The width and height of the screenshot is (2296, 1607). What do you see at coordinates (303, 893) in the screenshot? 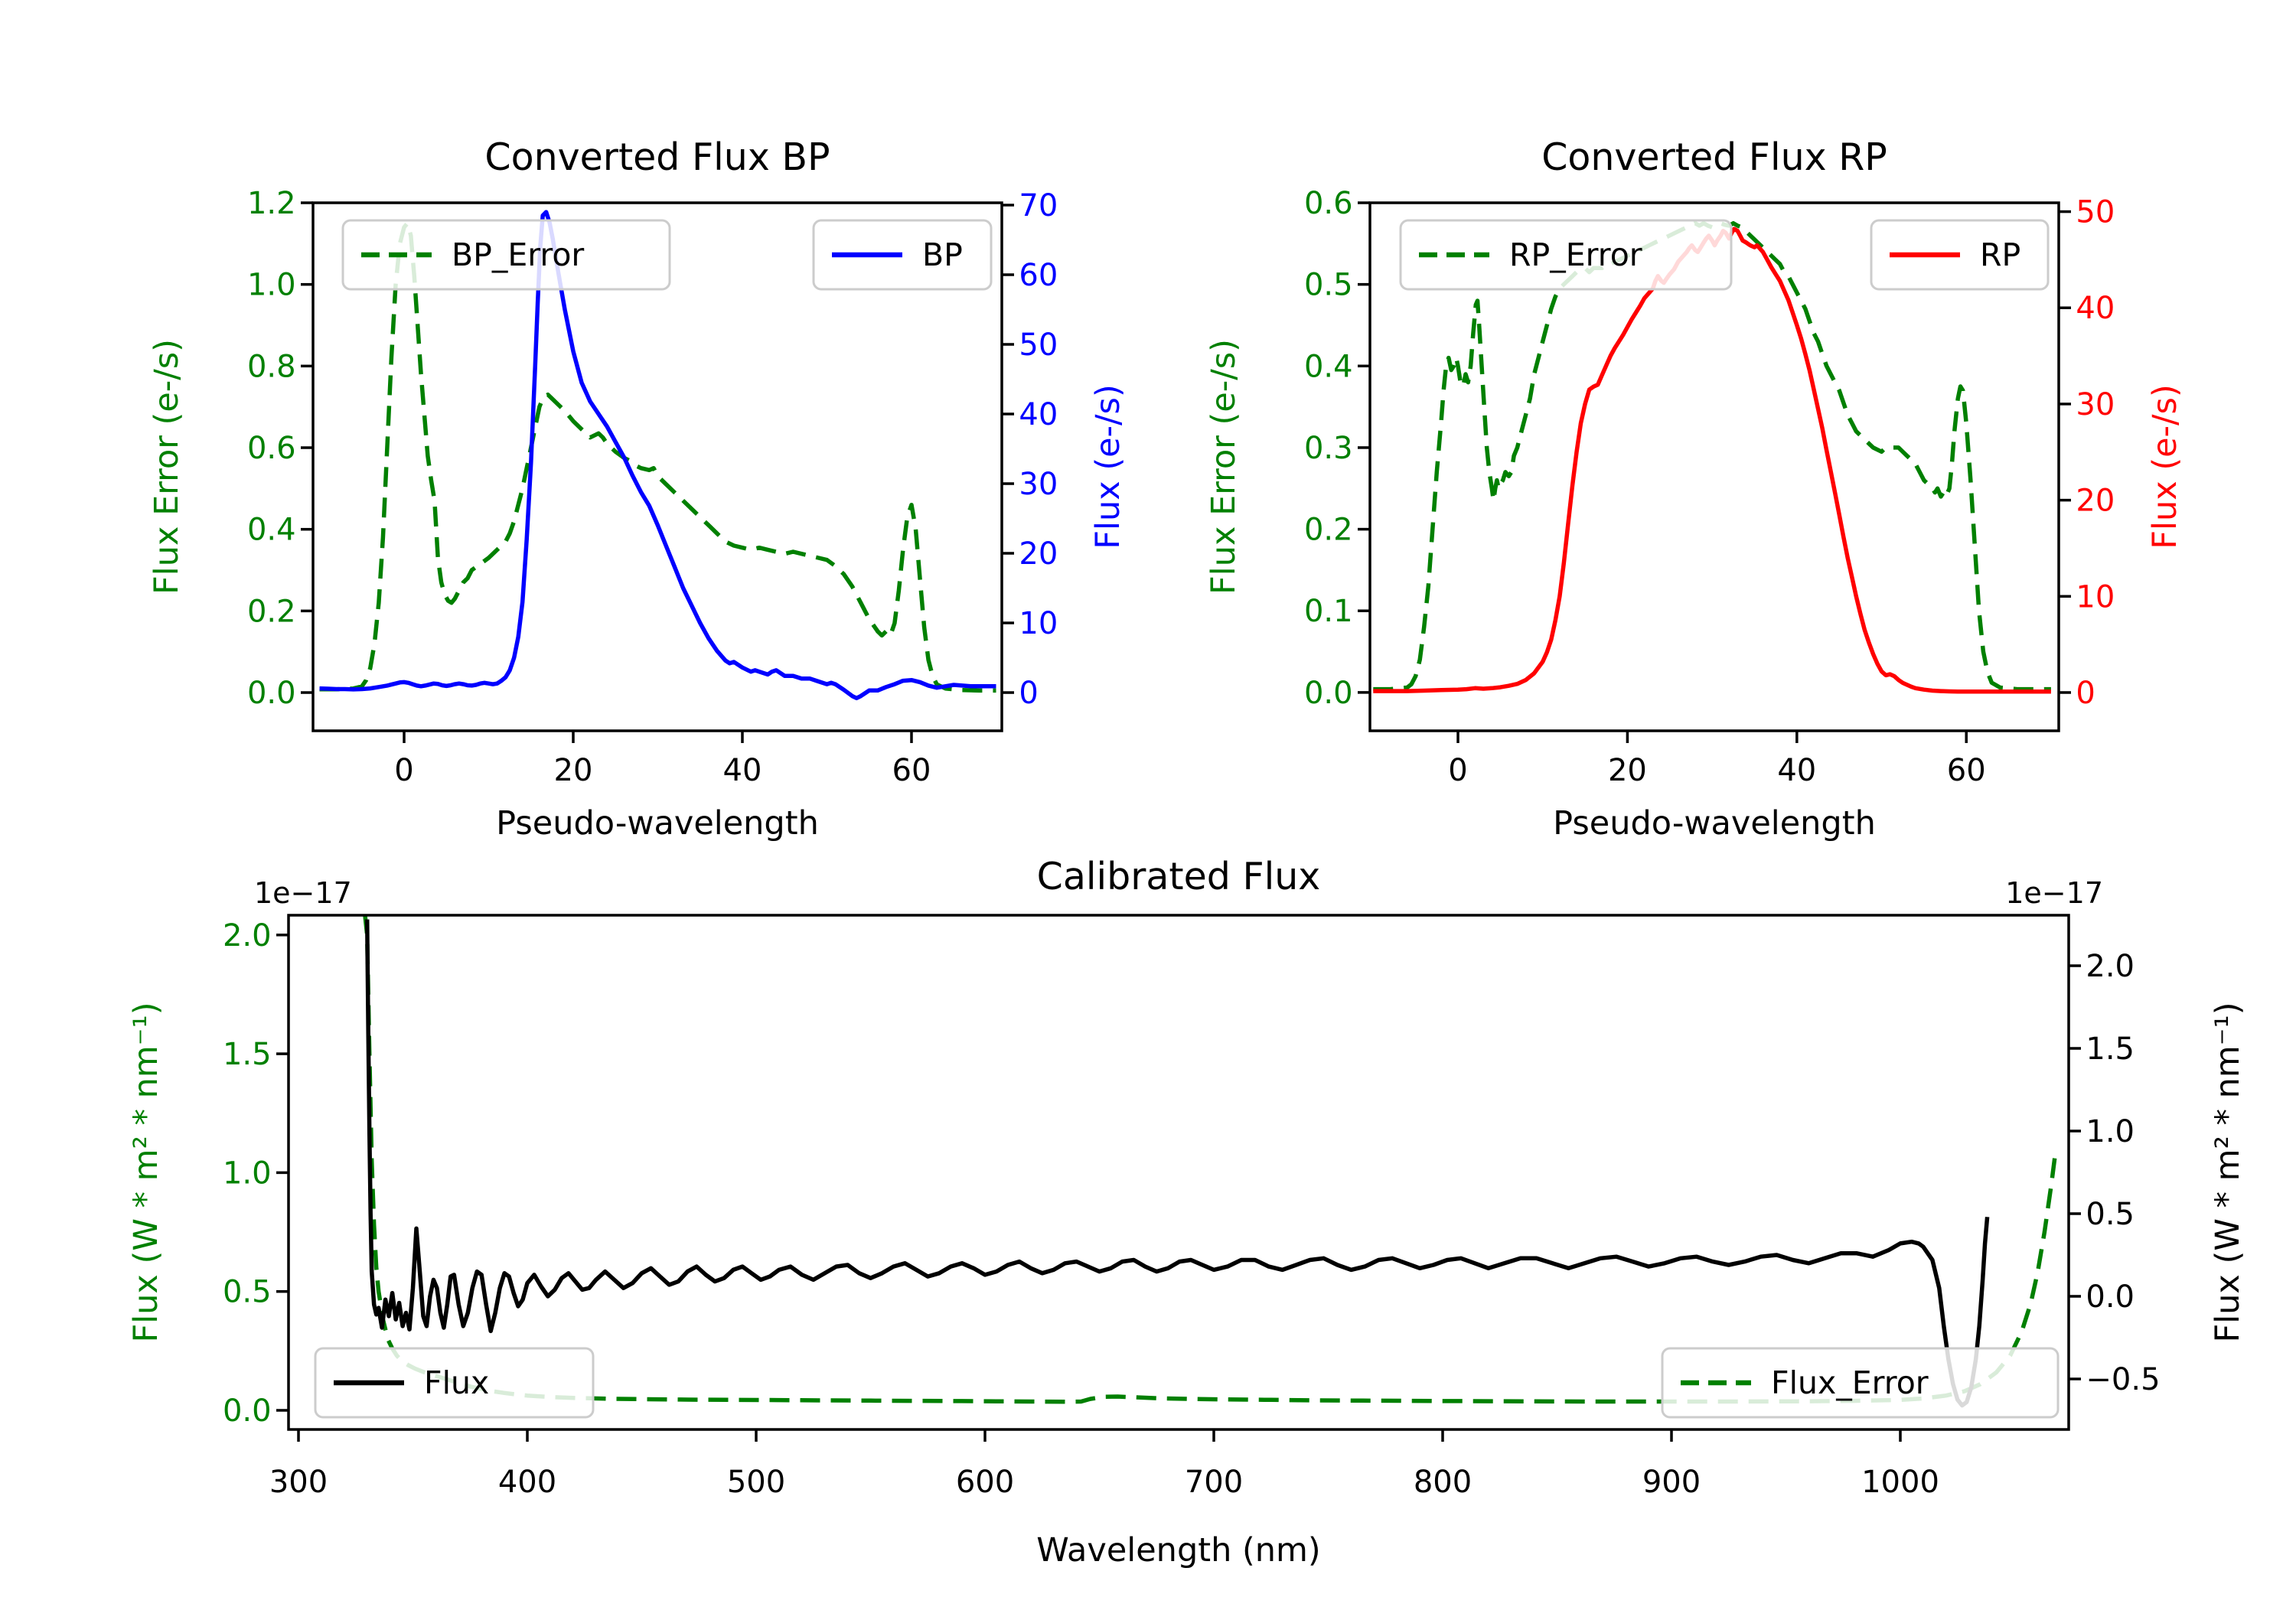
I see `axis-offset-text-left: 1e−17` at bounding box center [303, 893].